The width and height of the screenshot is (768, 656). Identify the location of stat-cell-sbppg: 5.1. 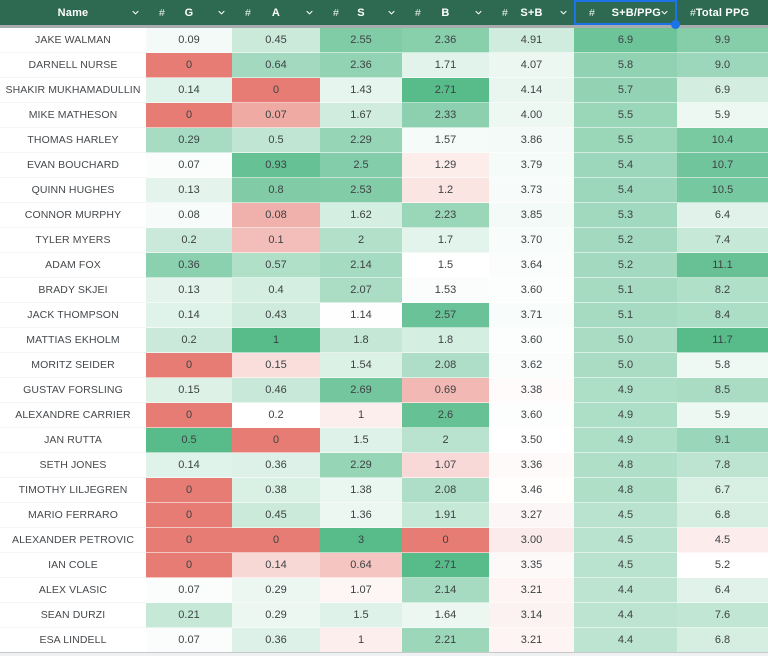
(625, 290).